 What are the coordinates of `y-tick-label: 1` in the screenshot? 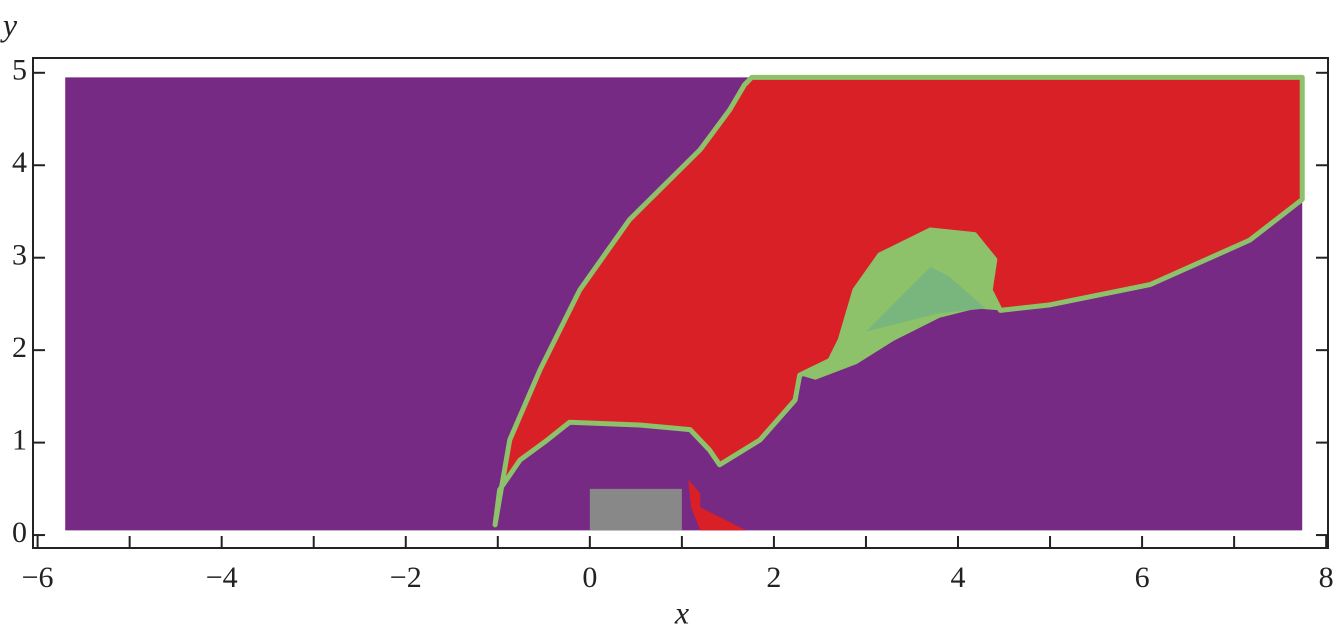 It's located at (19, 439).